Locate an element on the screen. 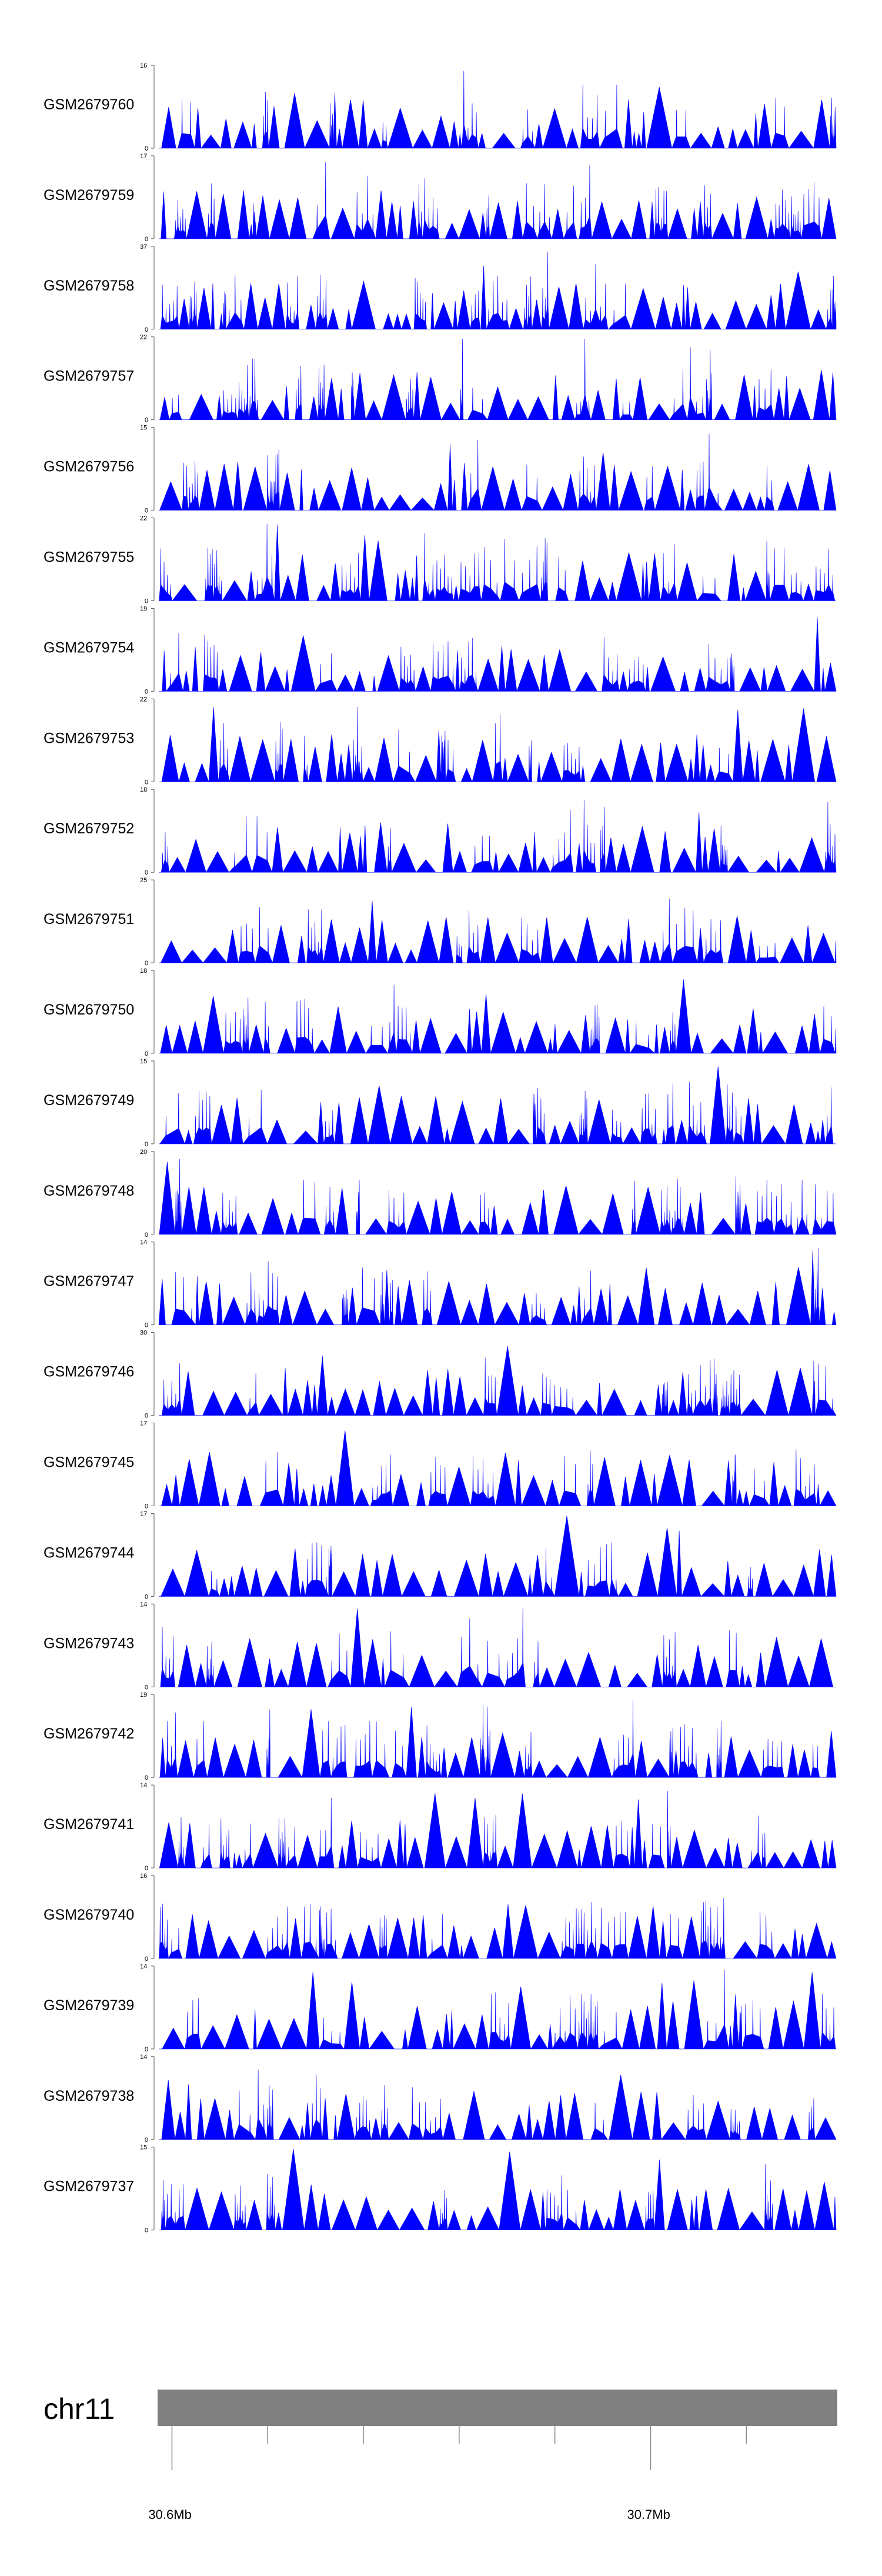  y-tick-label-max: 25 is located at coordinates (143, 880).